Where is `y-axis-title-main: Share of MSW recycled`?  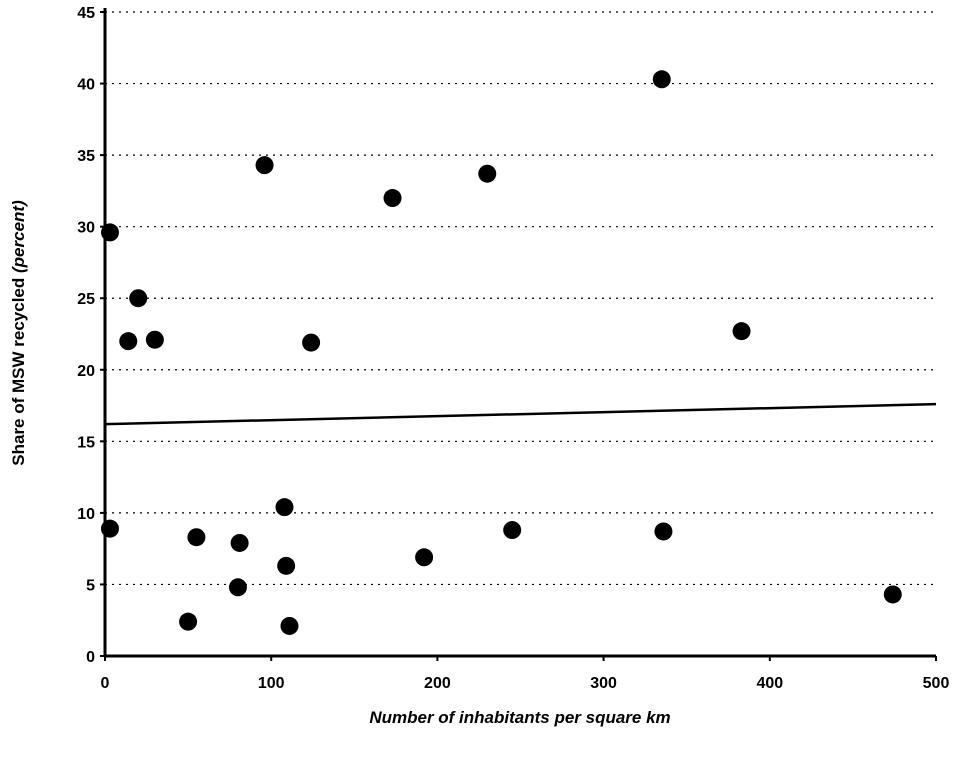 y-axis-title-main: Share of MSW recycled is located at coordinates (18, 369).